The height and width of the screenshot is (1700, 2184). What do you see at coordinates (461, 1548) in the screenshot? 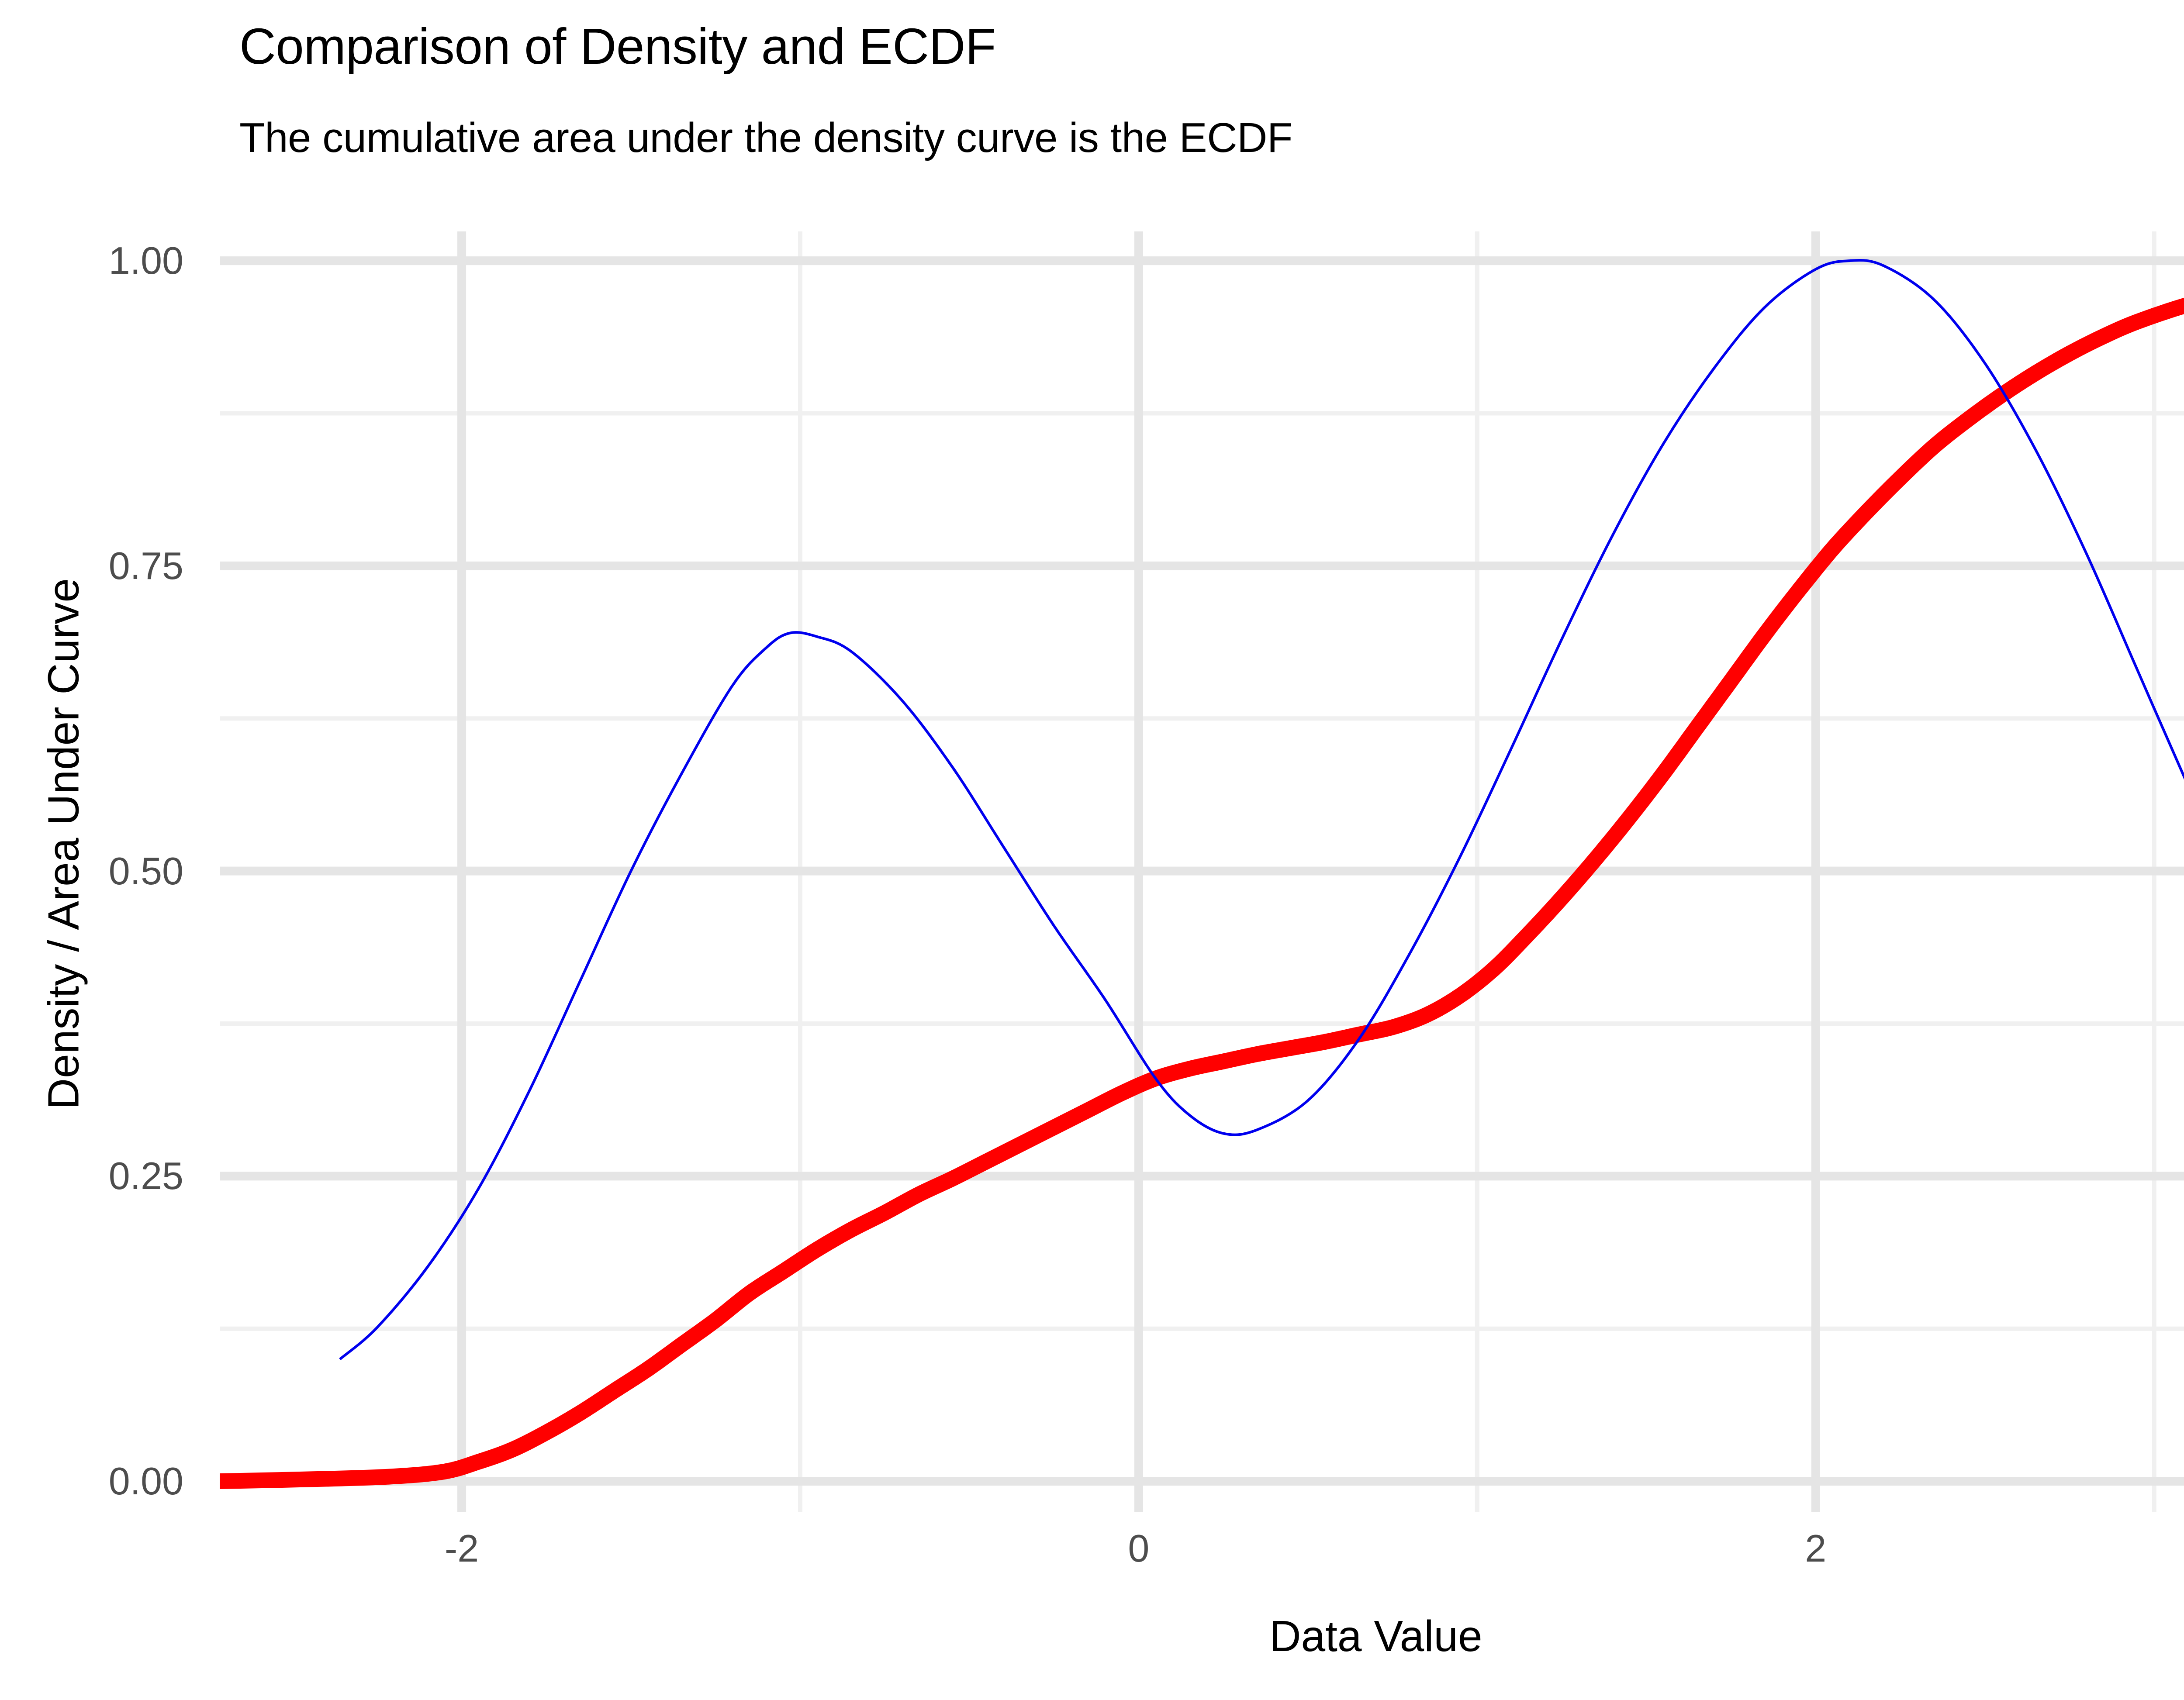
I see `x-tick-label: -2` at bounding box center [461, 1548].